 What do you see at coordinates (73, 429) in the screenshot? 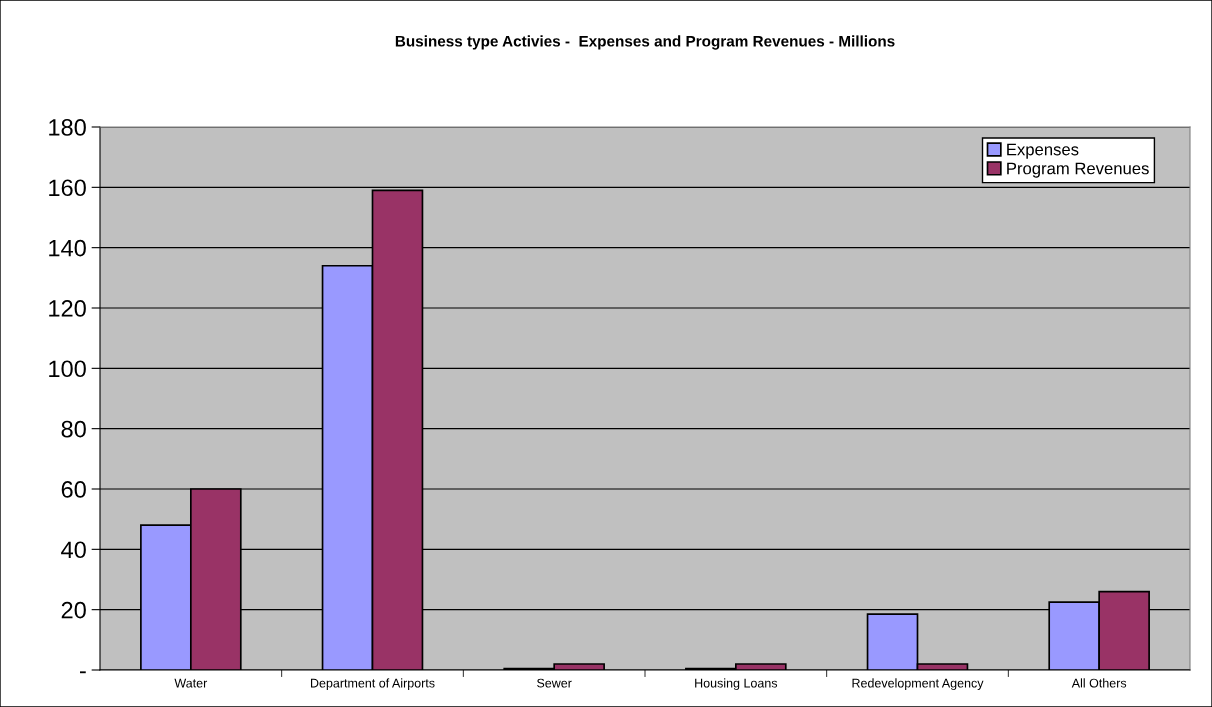
I see `y-tick-label: 80` at bounding box center [73, 429].